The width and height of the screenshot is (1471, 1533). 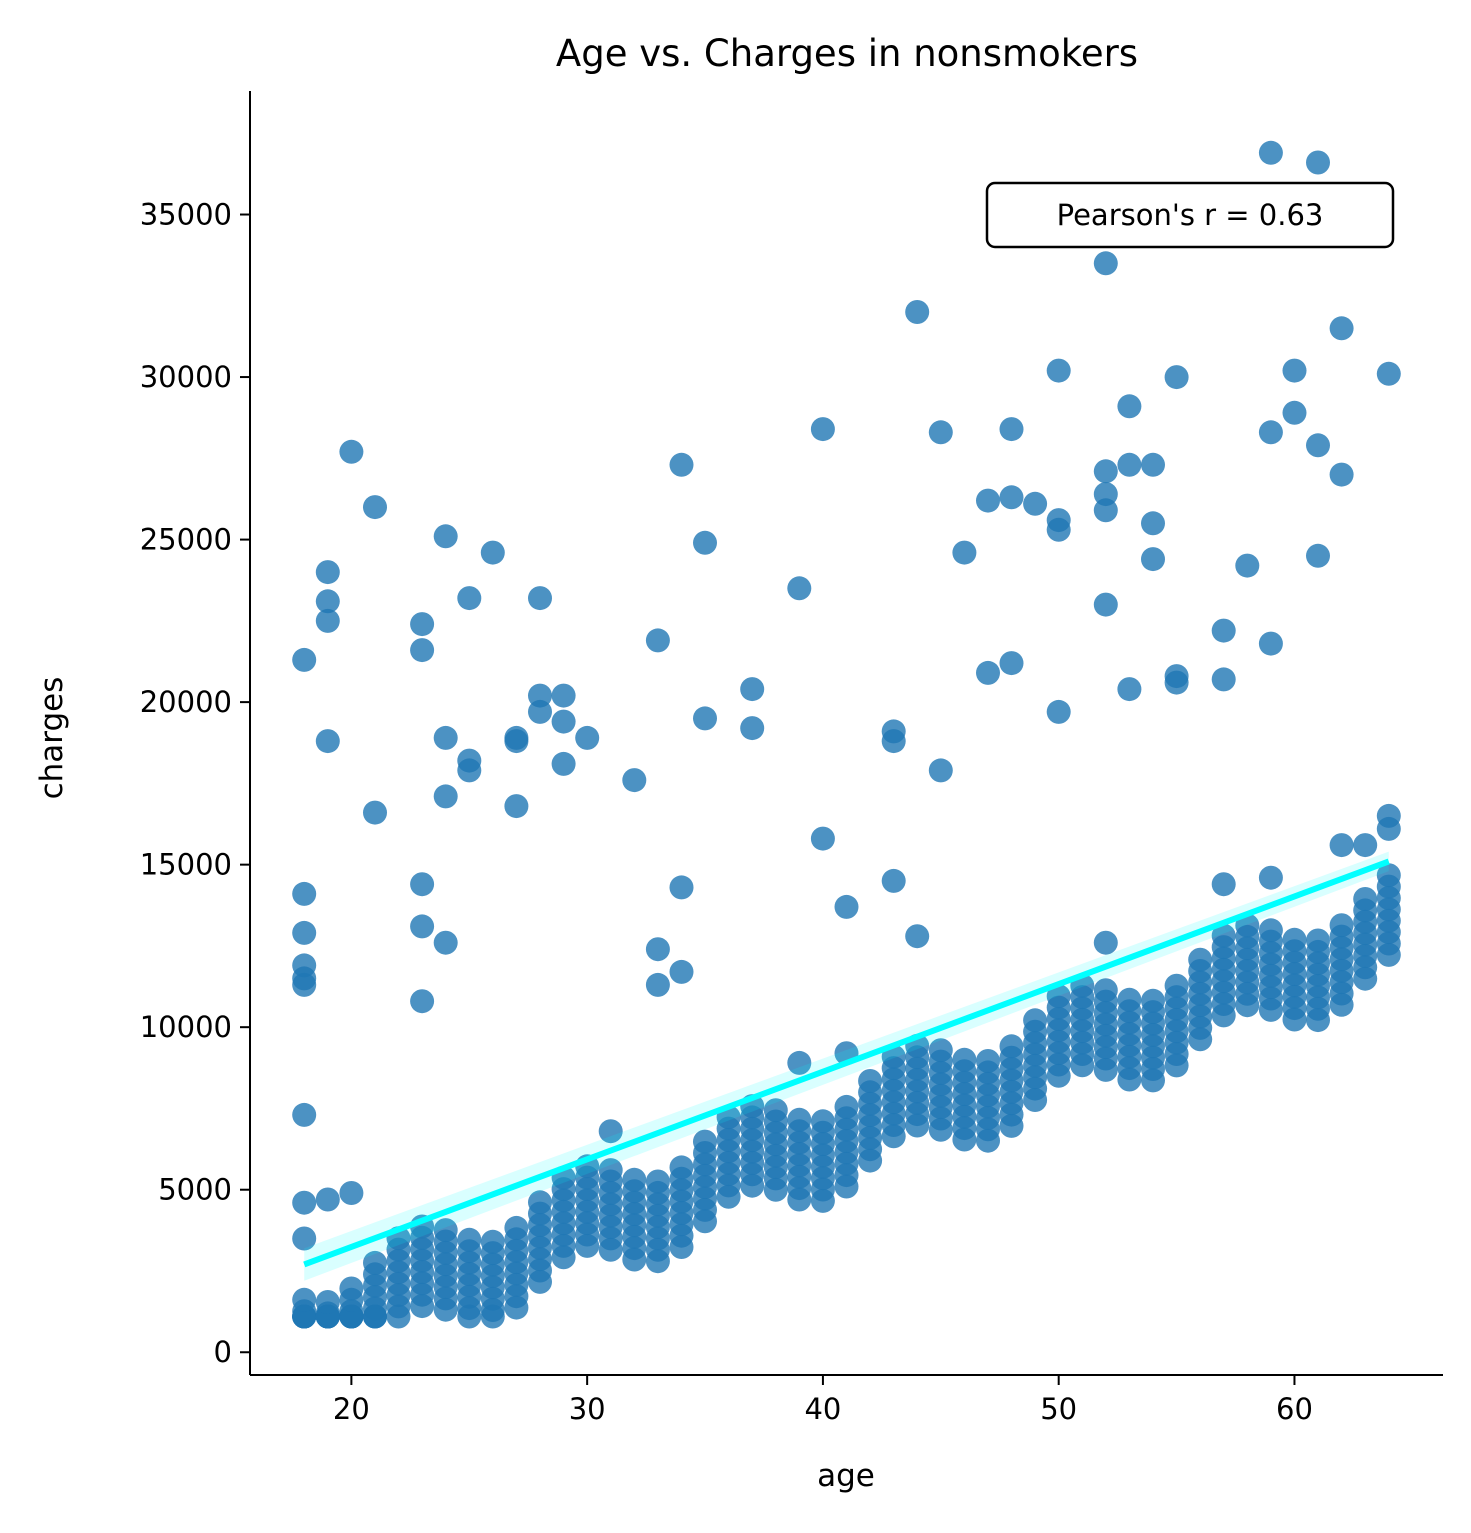 I want to click on y-tick-label: 15000, so click(x=186, y=865).